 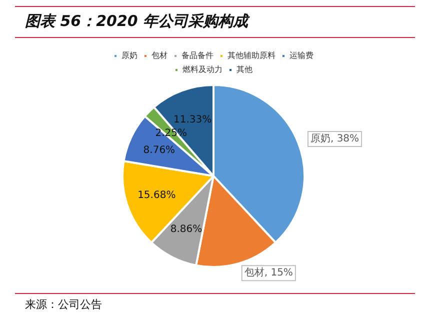 What do you see at coordinates (302, 55) in the screenshot?
I see `legend-label: 运输费` at bounding box center [302, 55].